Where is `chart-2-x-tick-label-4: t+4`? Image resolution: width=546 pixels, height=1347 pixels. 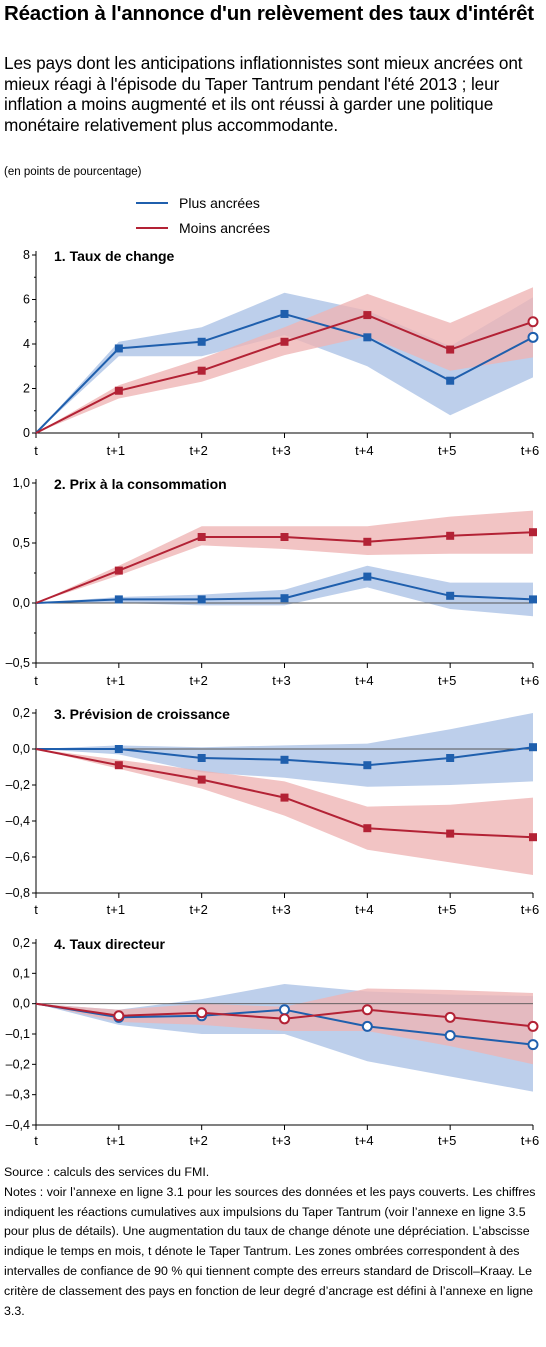 chart-2-x-tick-label-4: t+4 is located at coordinates (364, 680).